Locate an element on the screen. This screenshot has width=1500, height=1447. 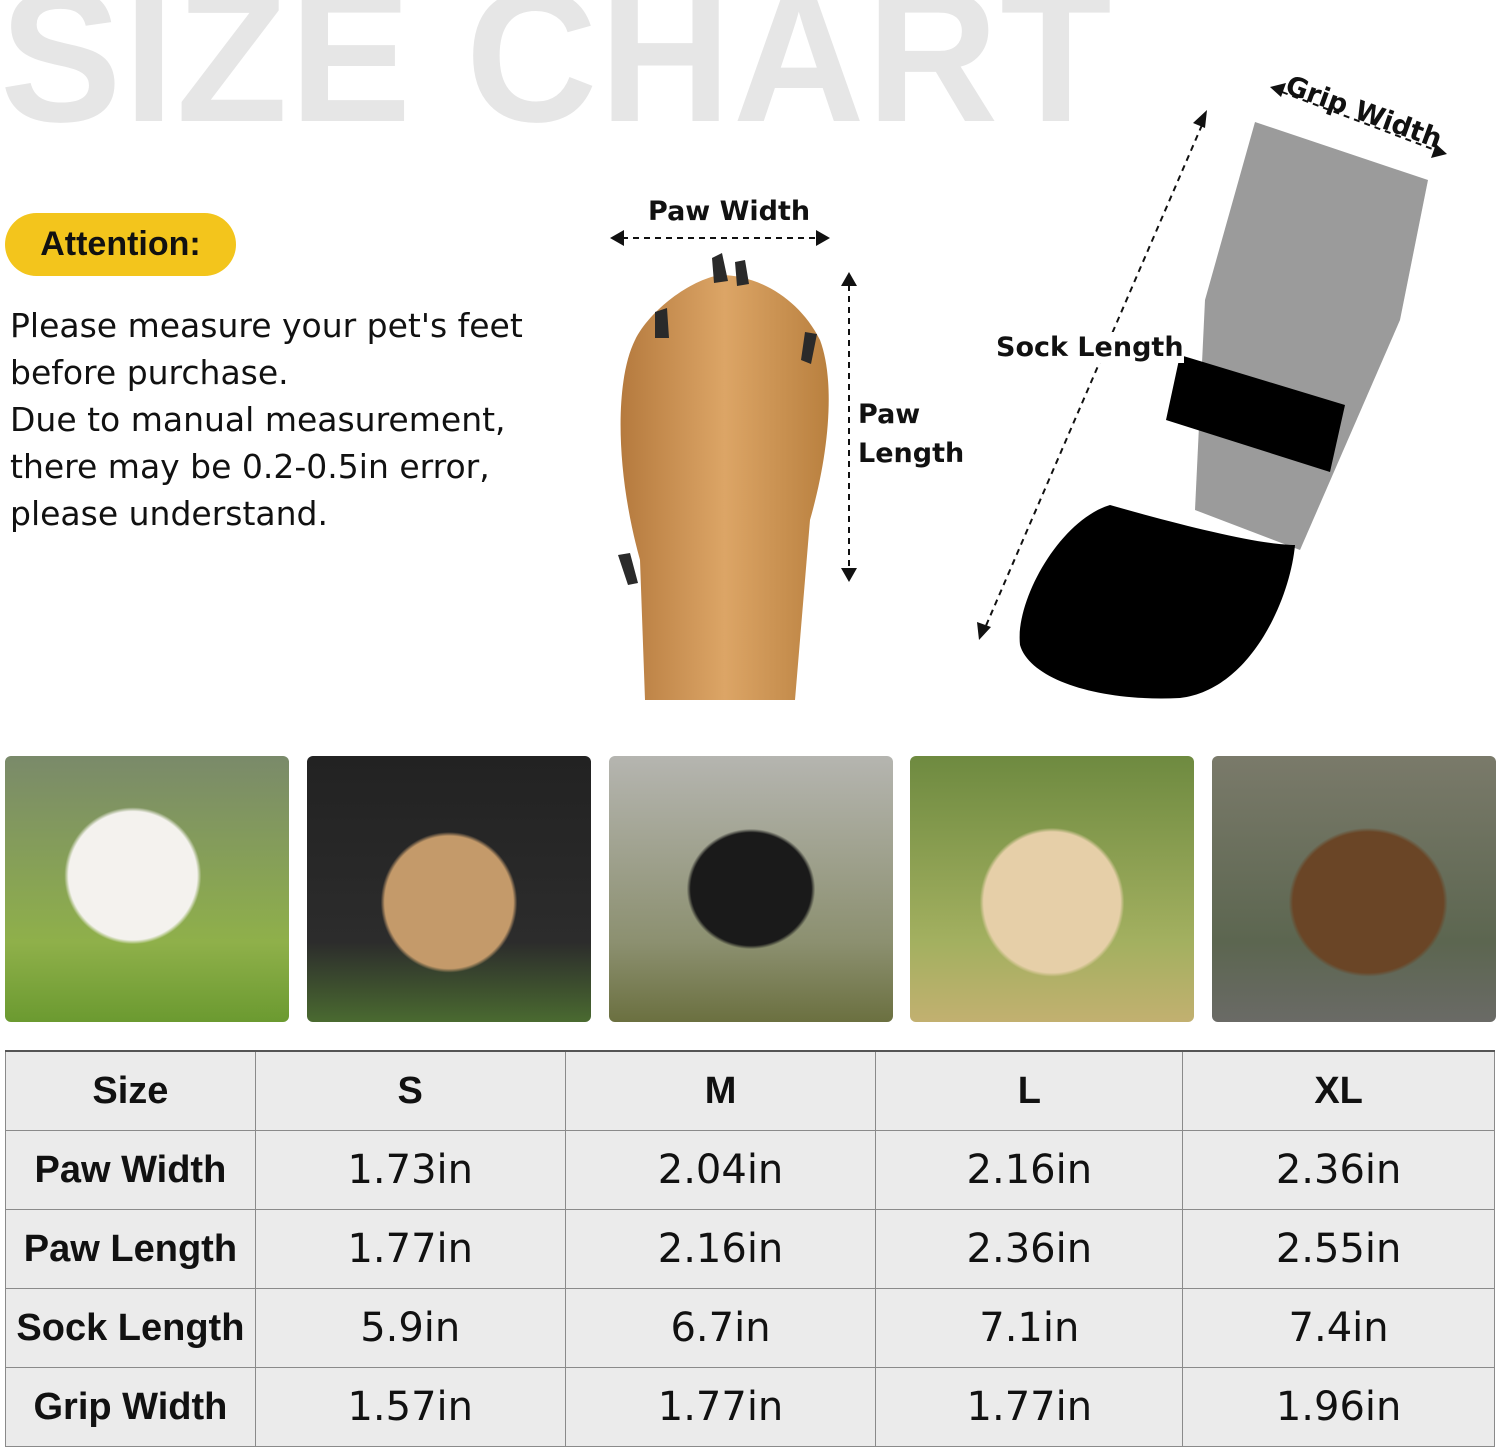
cell: 7.4in is located at coordinates (1338, 1328).